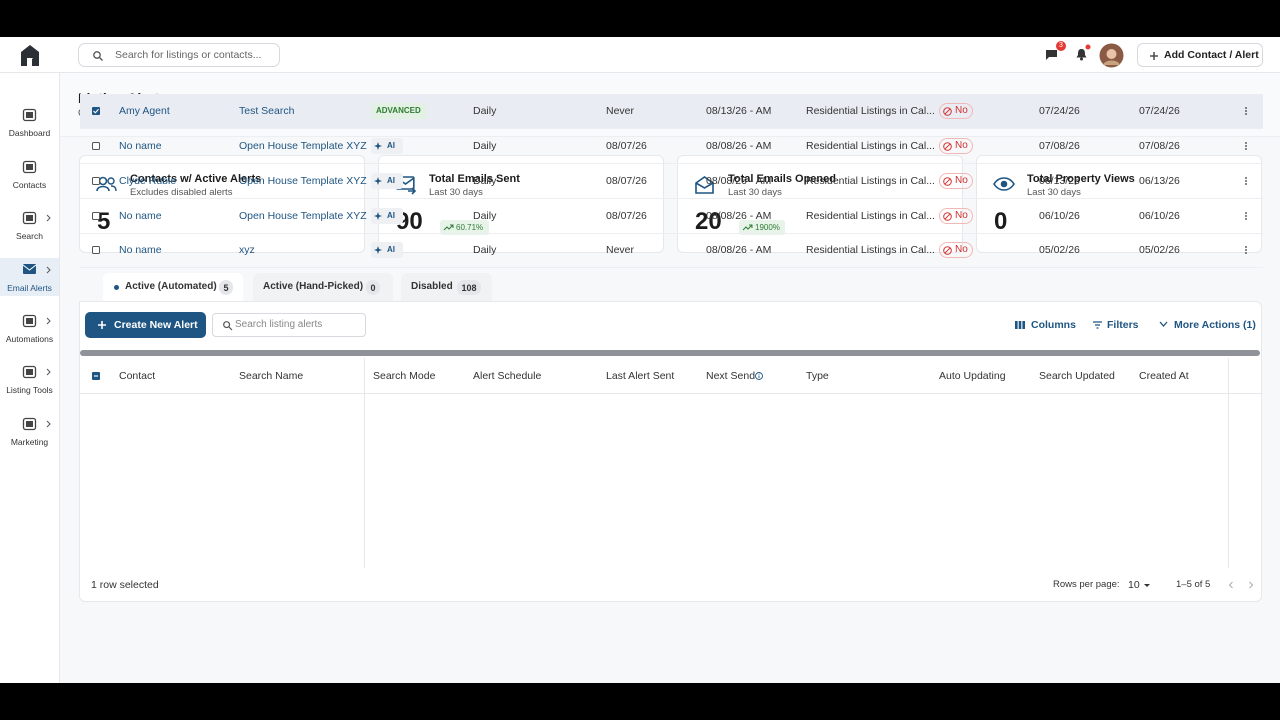  I want to click on stat-subtitle: Last 30 days, so click(755, 192).